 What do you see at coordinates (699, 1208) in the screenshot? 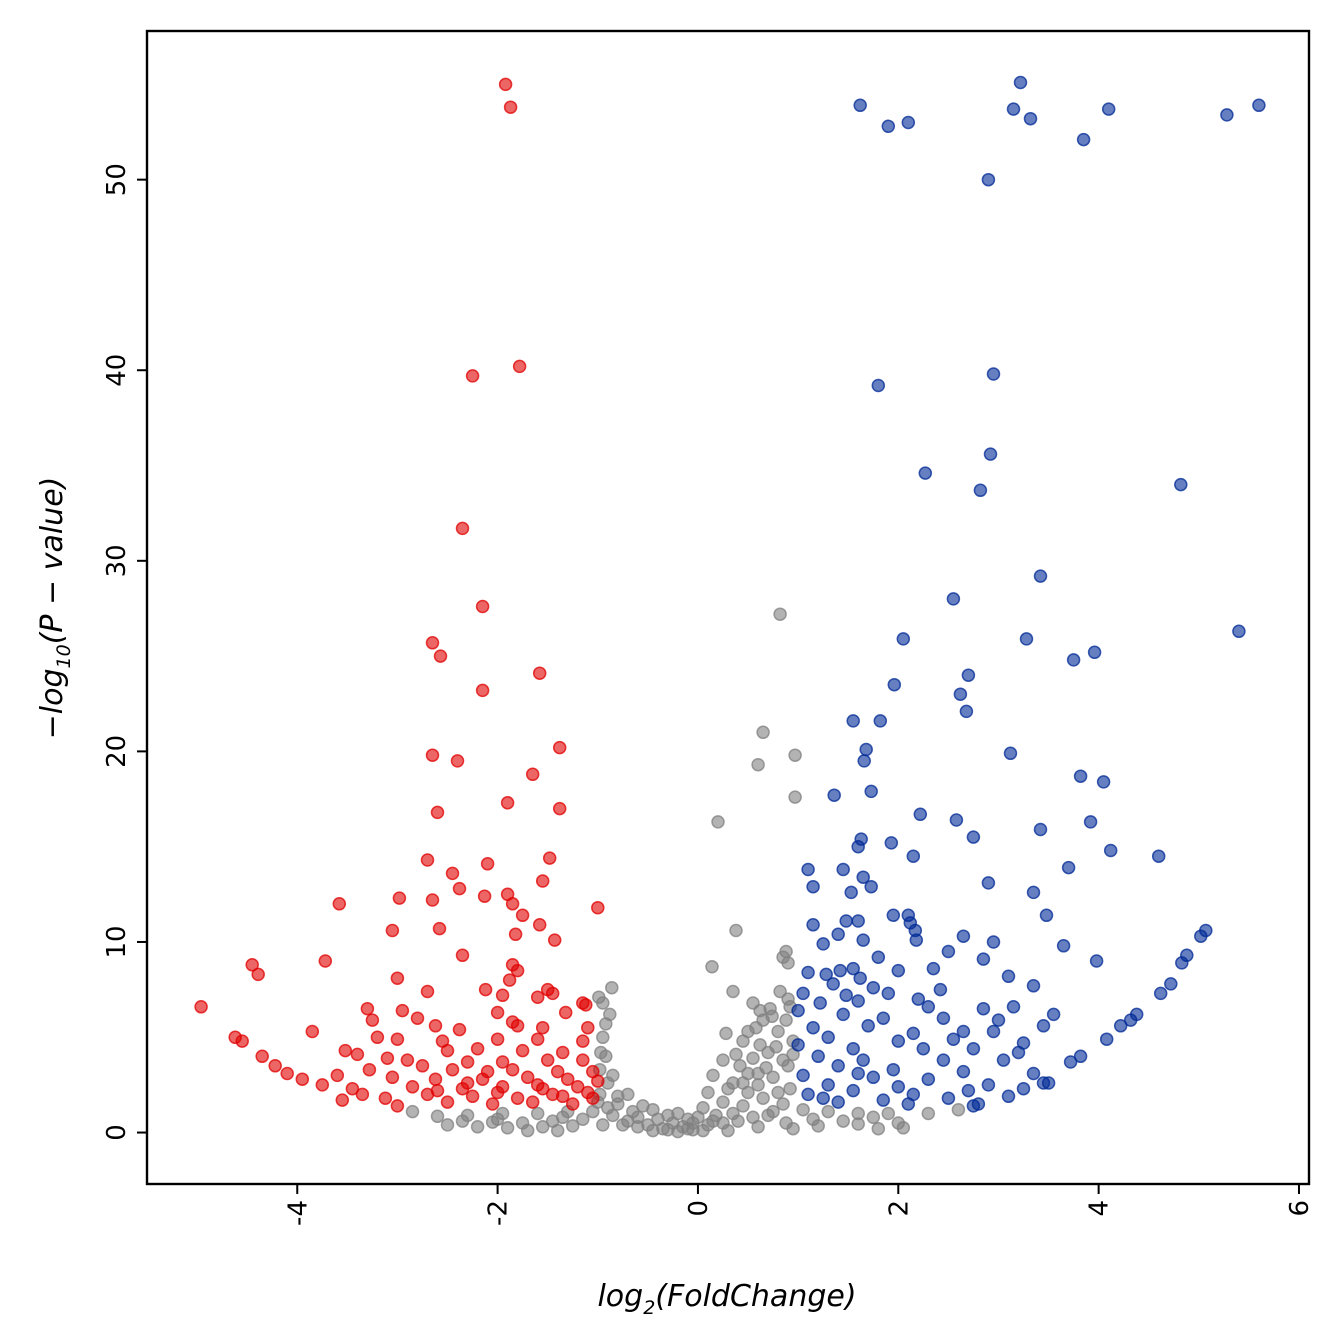
I see `x-tick-label: 0` at bounding box center [699, 1208].